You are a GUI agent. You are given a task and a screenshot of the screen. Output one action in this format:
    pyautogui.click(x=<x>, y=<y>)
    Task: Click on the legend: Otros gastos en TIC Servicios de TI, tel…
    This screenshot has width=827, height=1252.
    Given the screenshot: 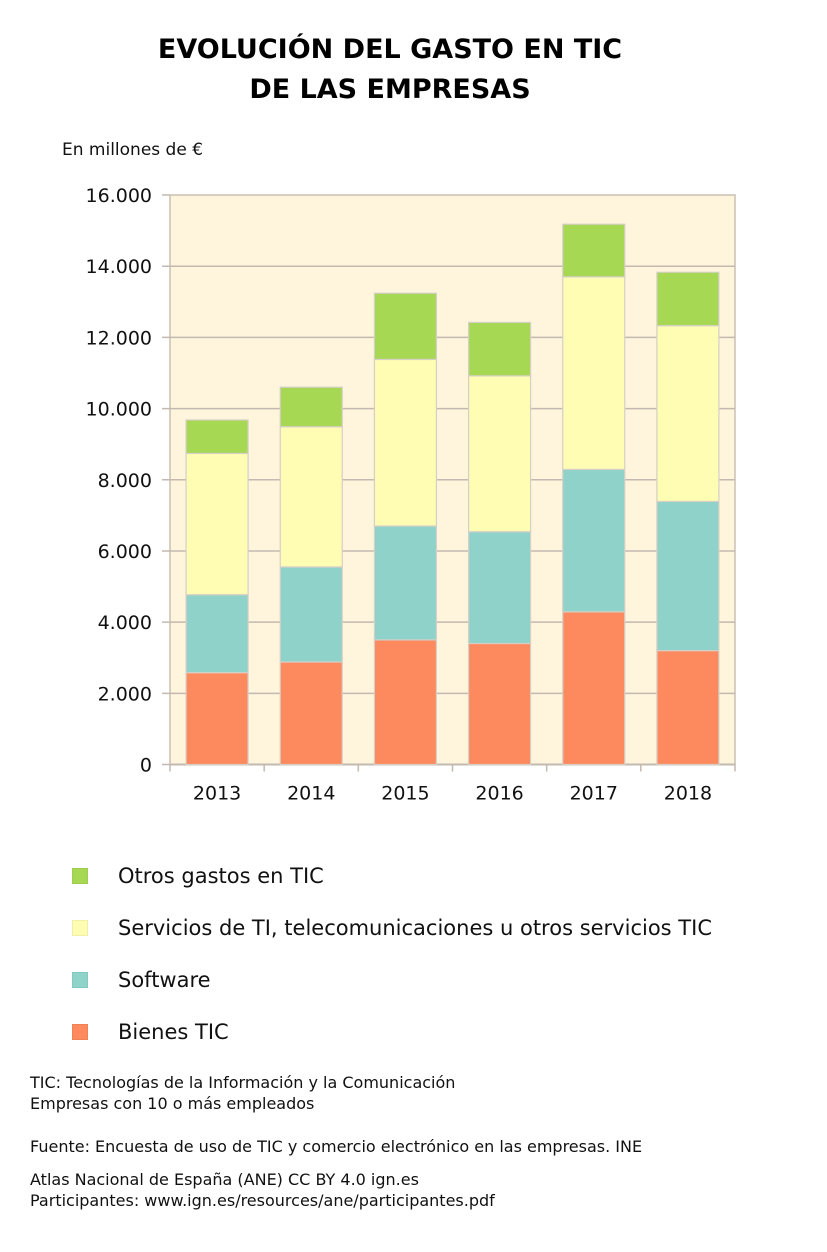 What is the action you would take?
    pyautogui.click(x=392, y=954)
    